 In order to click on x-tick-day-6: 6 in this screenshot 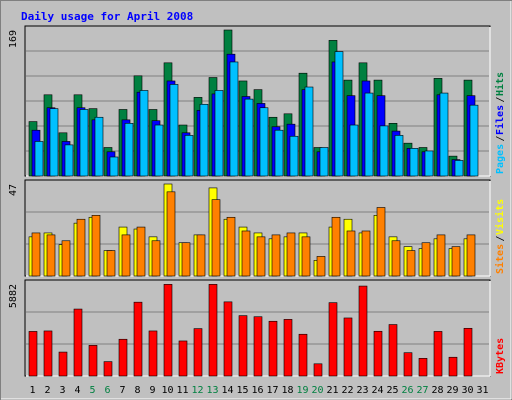, I will do `click(107, 390)`.